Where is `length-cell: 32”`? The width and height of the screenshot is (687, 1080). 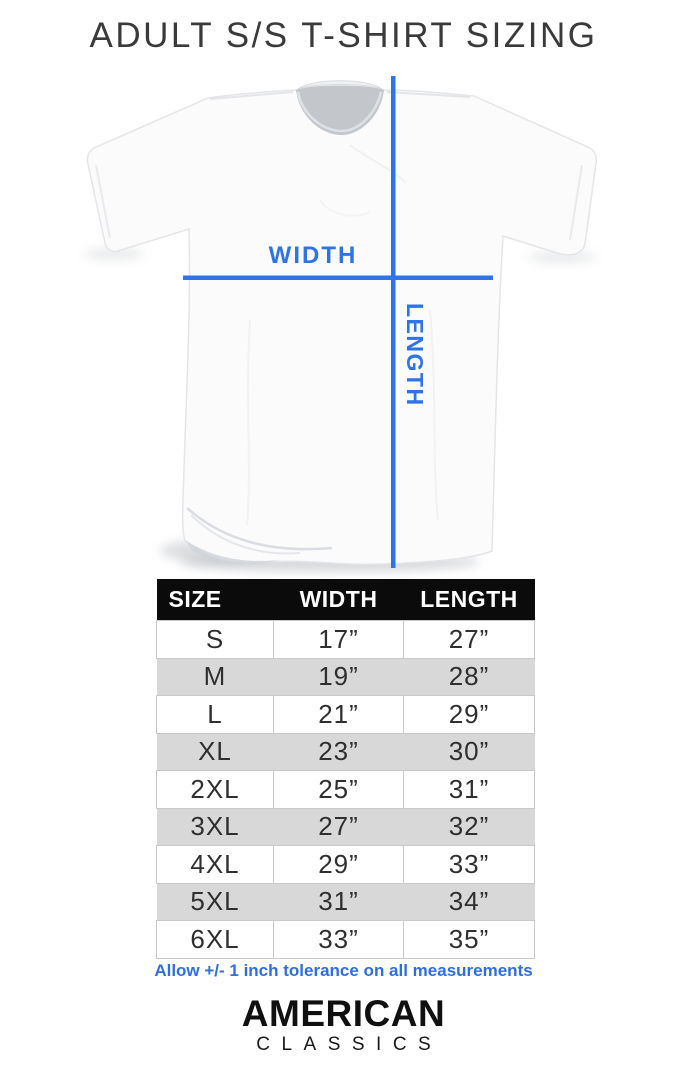 length-cell: 32” is located at coordinates (469, 827).